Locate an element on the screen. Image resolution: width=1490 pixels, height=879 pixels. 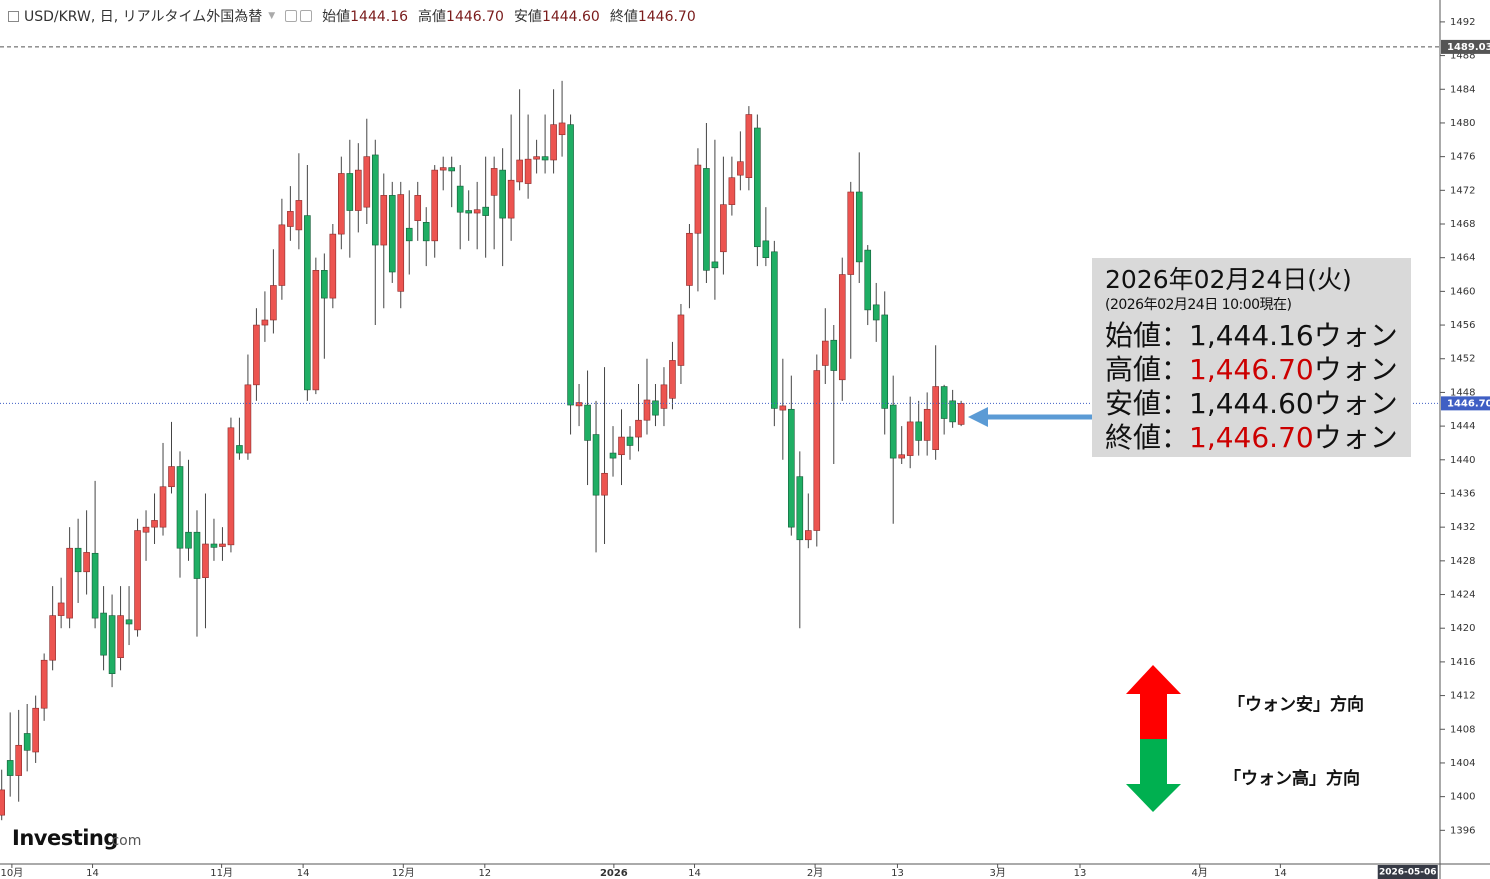
field-value: 1444.60 is located at coordinates (570, 17).